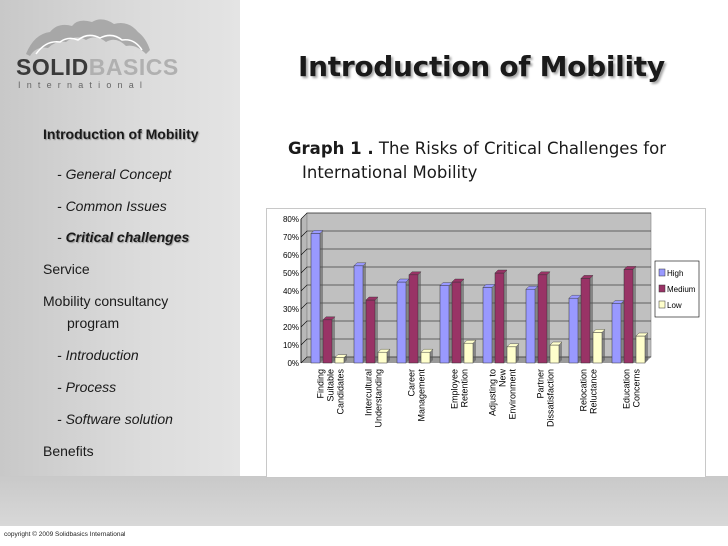 Image resolution: width=728 pixels, height=546 pixels. What do you see at coordinates (98, 355) in the screenshot?
I see `nav-introduction: - Introduction` at bounding box center [98, 355].